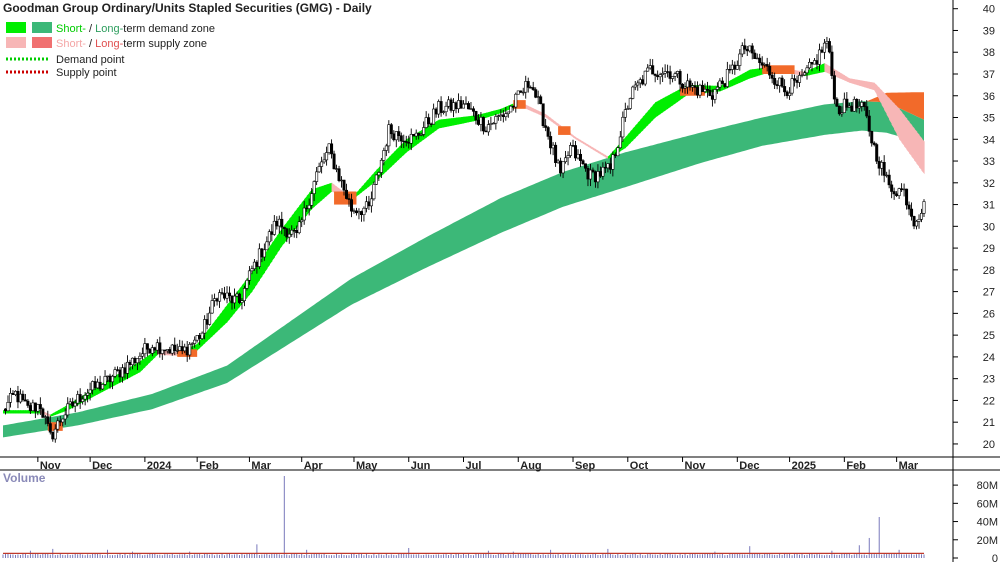  What do you see at coordinates (102, 466) in the screenshot?
I see `time-tick-label: Dec` at bounding box center [102, 466].